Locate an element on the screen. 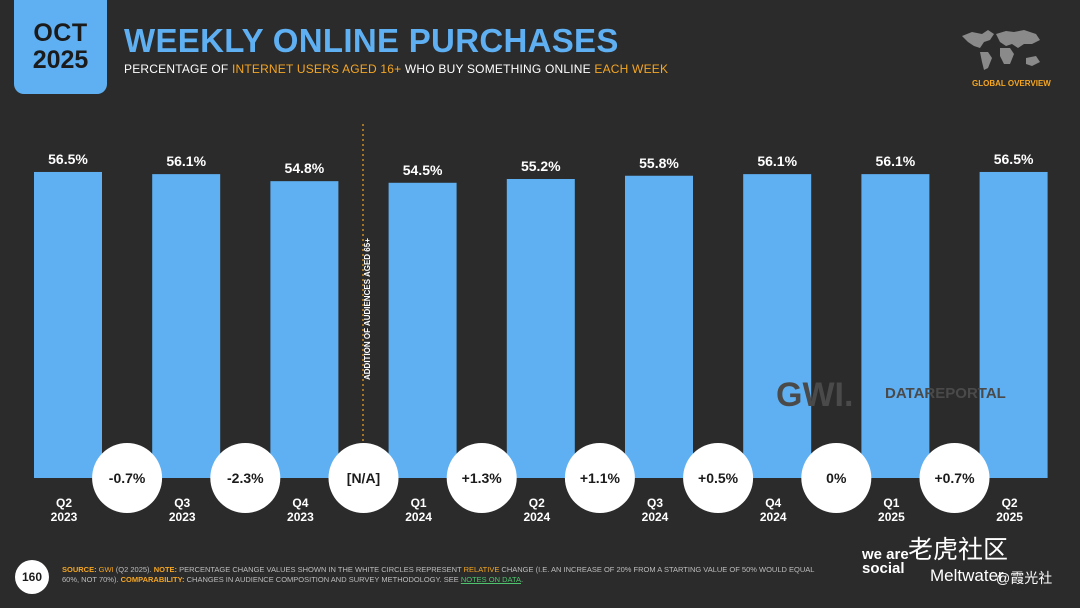 The image size is (1080, 608). change-label: +1.1% is located at coordinates (600, 478).